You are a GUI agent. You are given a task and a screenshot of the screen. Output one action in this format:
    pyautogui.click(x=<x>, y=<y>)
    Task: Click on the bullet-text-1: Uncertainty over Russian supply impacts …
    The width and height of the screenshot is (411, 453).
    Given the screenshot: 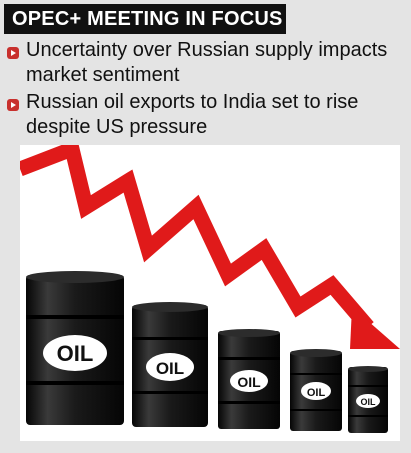 What is the action you would take?
    pyautogui.click(x=207, y=62)
    